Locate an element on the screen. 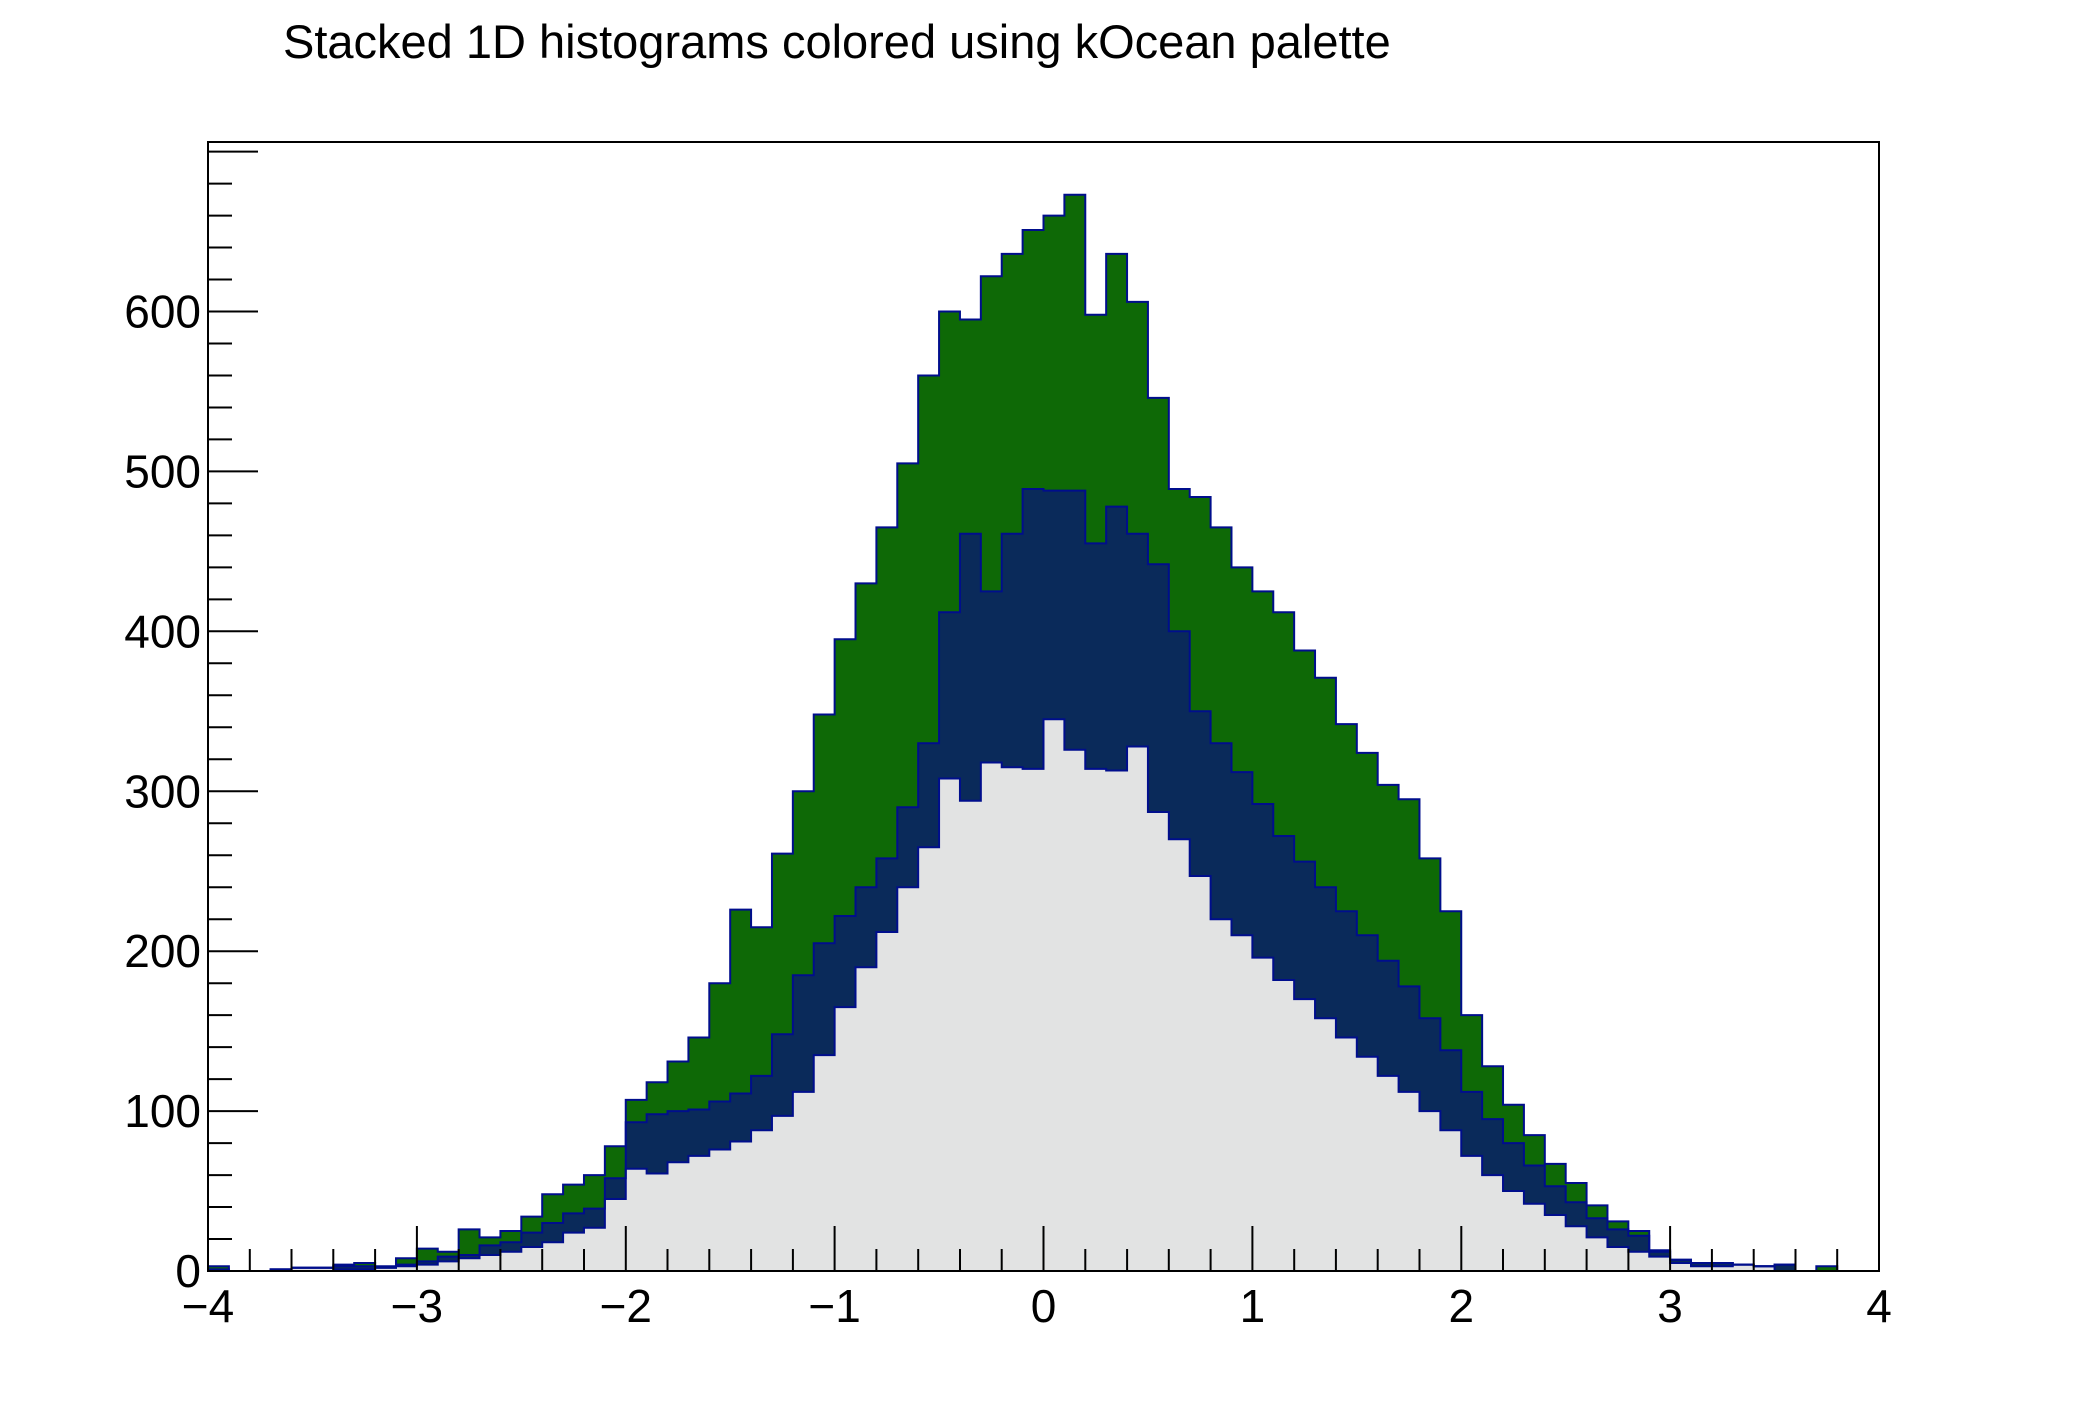  svg-text: 2 is located at coordinates (1462, 1306).